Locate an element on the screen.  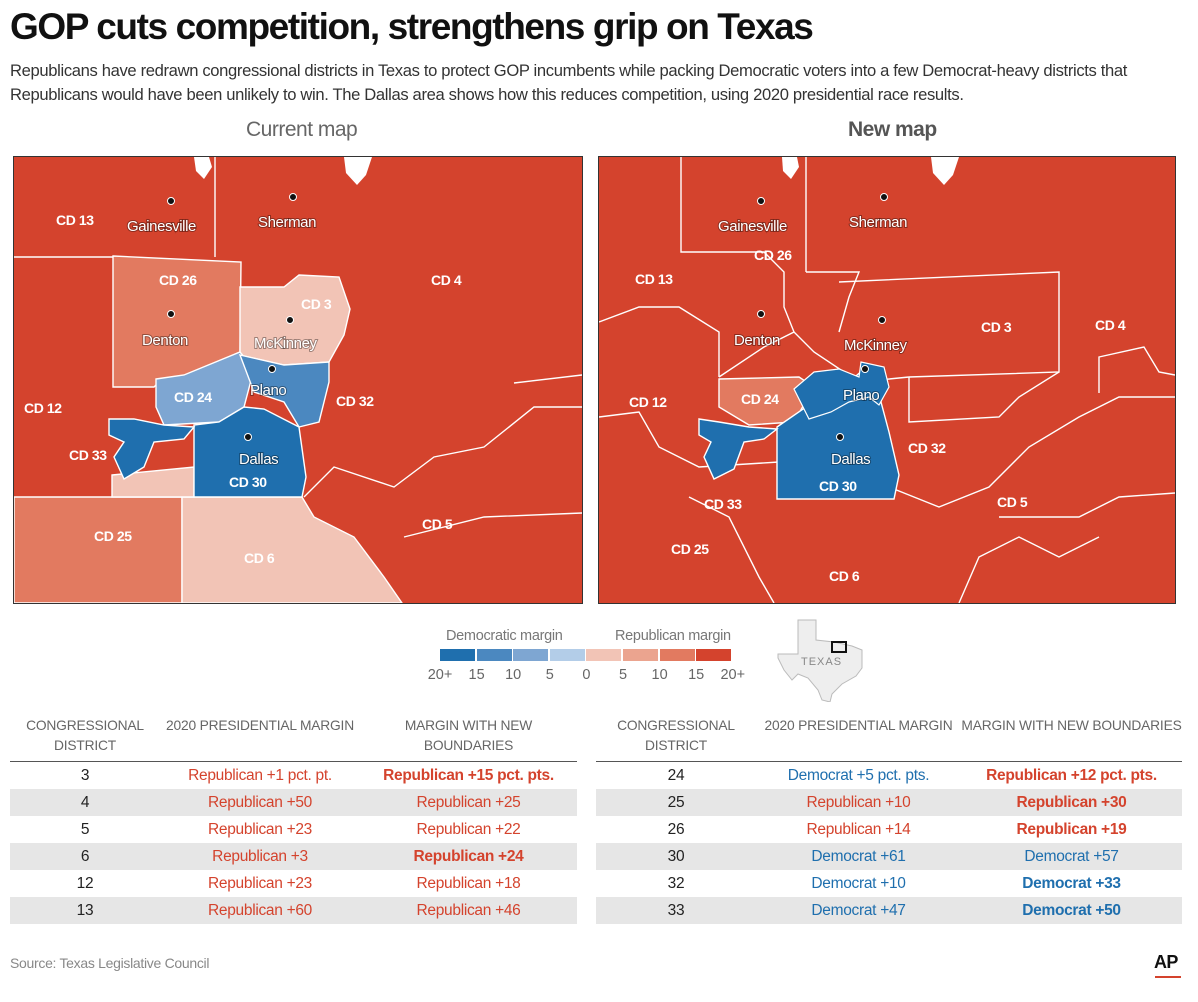
table-row: 12 Republican +23 Republican +18 is located at coordinates (293, 883).